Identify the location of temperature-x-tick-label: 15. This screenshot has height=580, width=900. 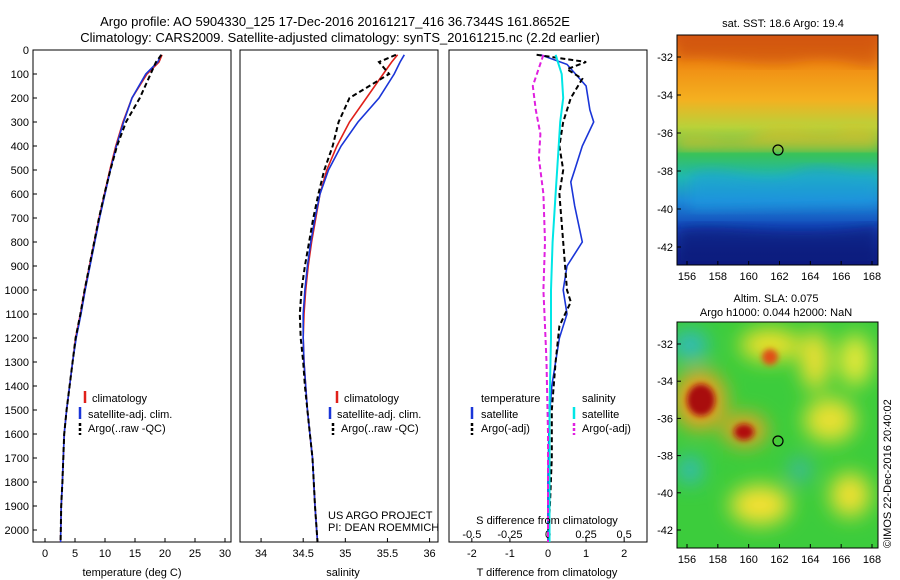
(135, 554).